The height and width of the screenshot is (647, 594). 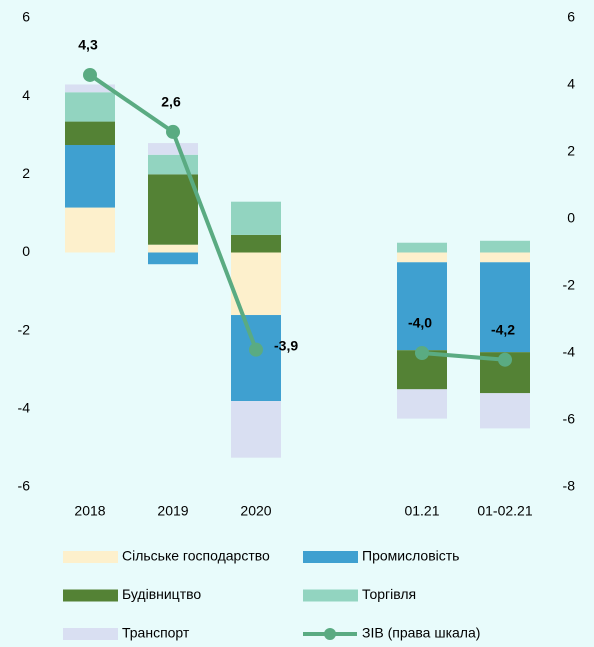 I want to click on data-label: -3,9, so click(x=286, y=345).